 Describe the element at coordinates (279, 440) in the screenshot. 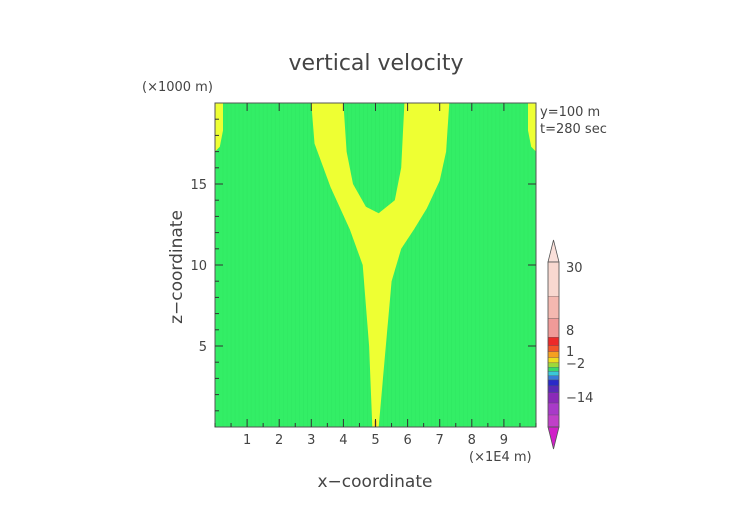

I see `x-tick-label: 2` at that location.